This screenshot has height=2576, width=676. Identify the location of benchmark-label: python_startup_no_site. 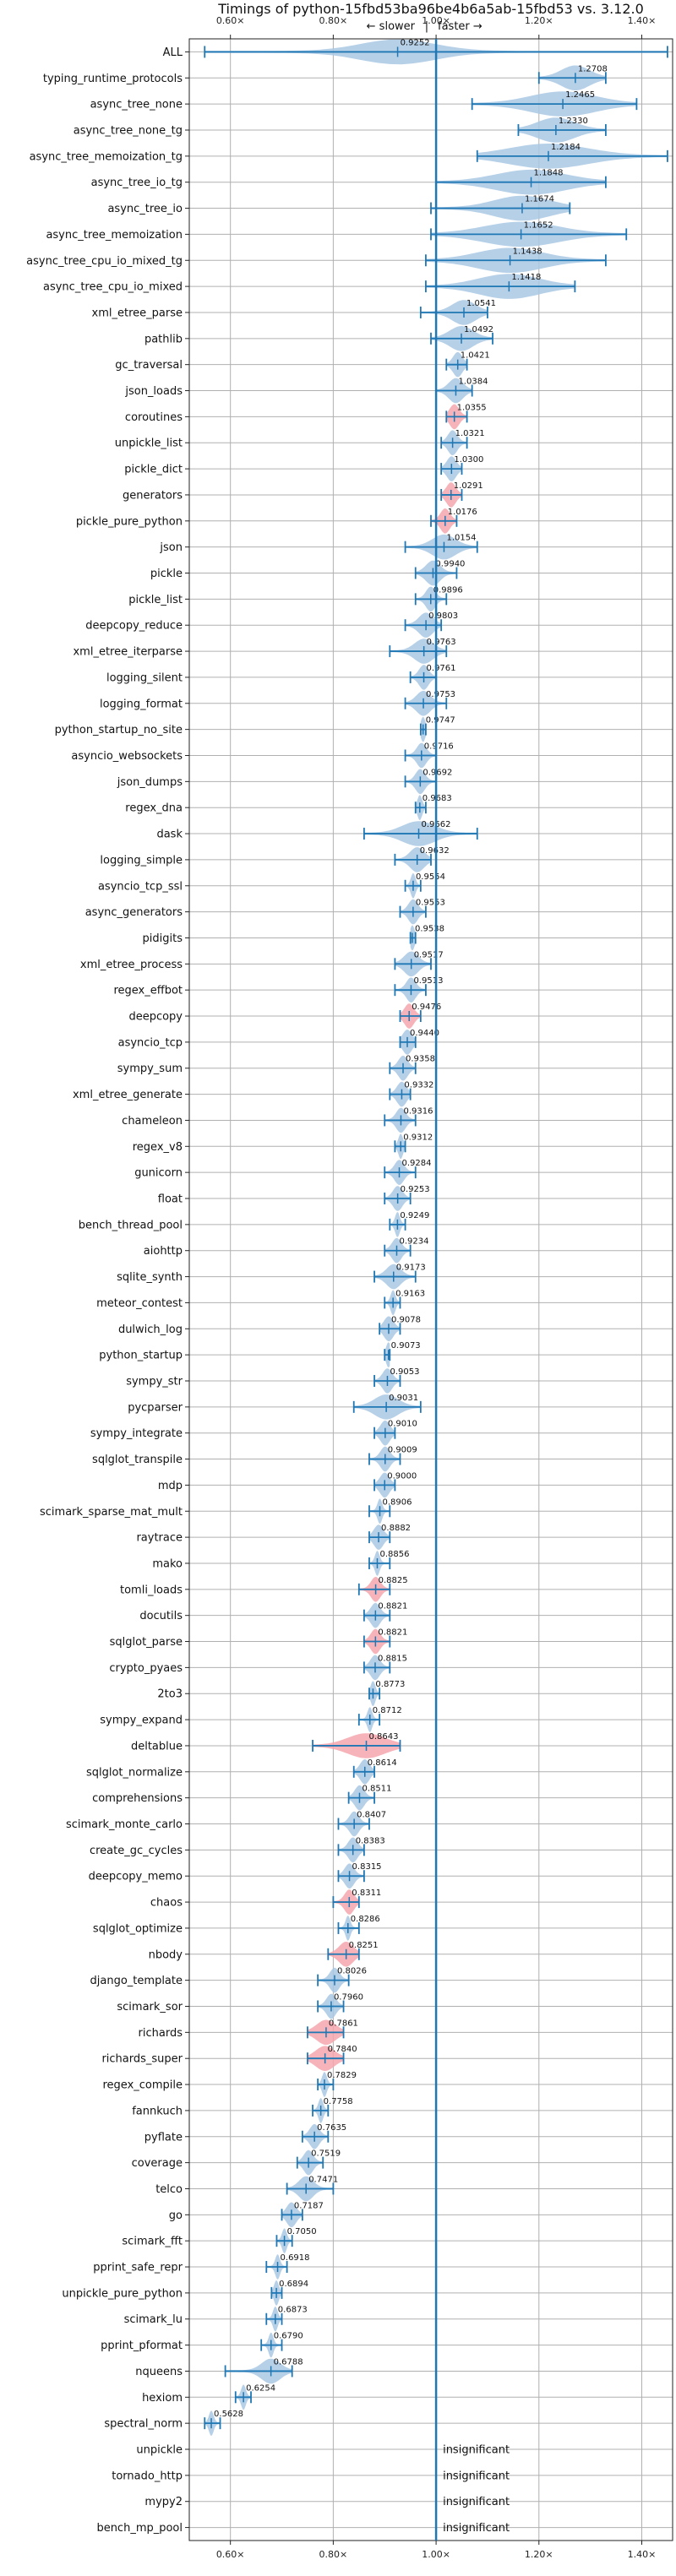
(119, 730).